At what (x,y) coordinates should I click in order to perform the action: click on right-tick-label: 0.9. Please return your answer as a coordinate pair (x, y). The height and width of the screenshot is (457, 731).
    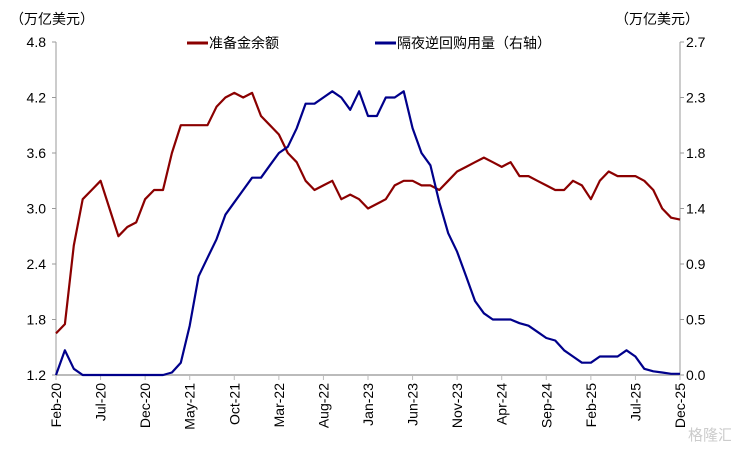
    Looking at the image, I should click on (696, 264).